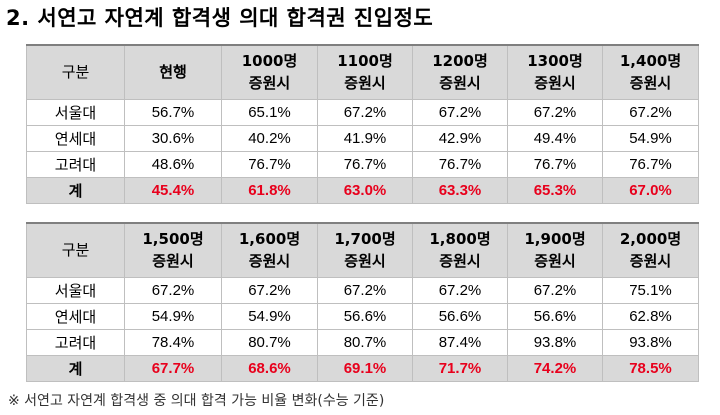 The height and width of the screenshot is (415, 720). I want to click on table-cell: 30.6%, so click(173, 138).